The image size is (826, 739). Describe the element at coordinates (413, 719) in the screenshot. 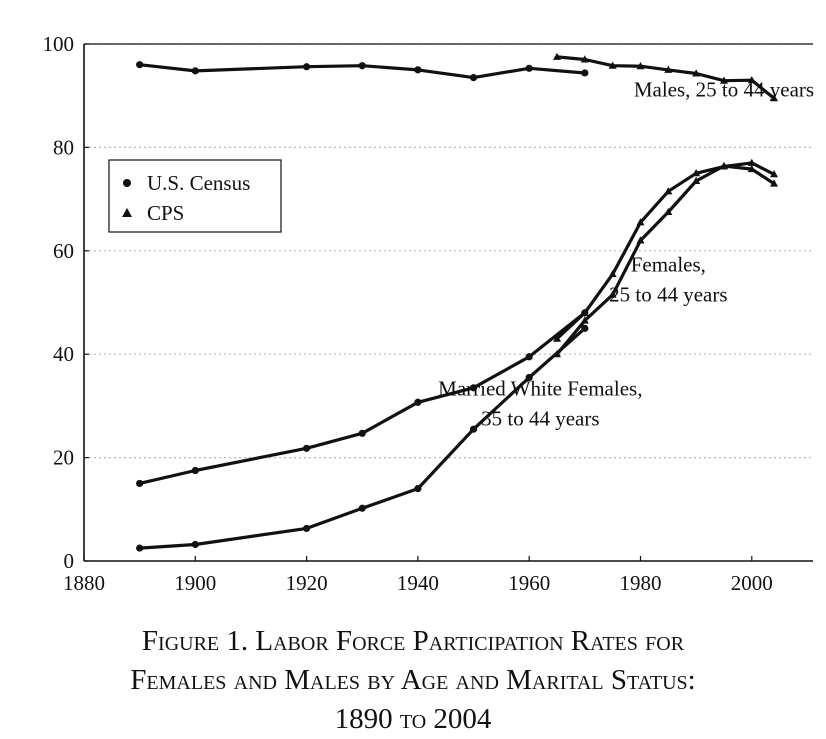

I see `caption-line-3: 1890 to 2004` at that location.